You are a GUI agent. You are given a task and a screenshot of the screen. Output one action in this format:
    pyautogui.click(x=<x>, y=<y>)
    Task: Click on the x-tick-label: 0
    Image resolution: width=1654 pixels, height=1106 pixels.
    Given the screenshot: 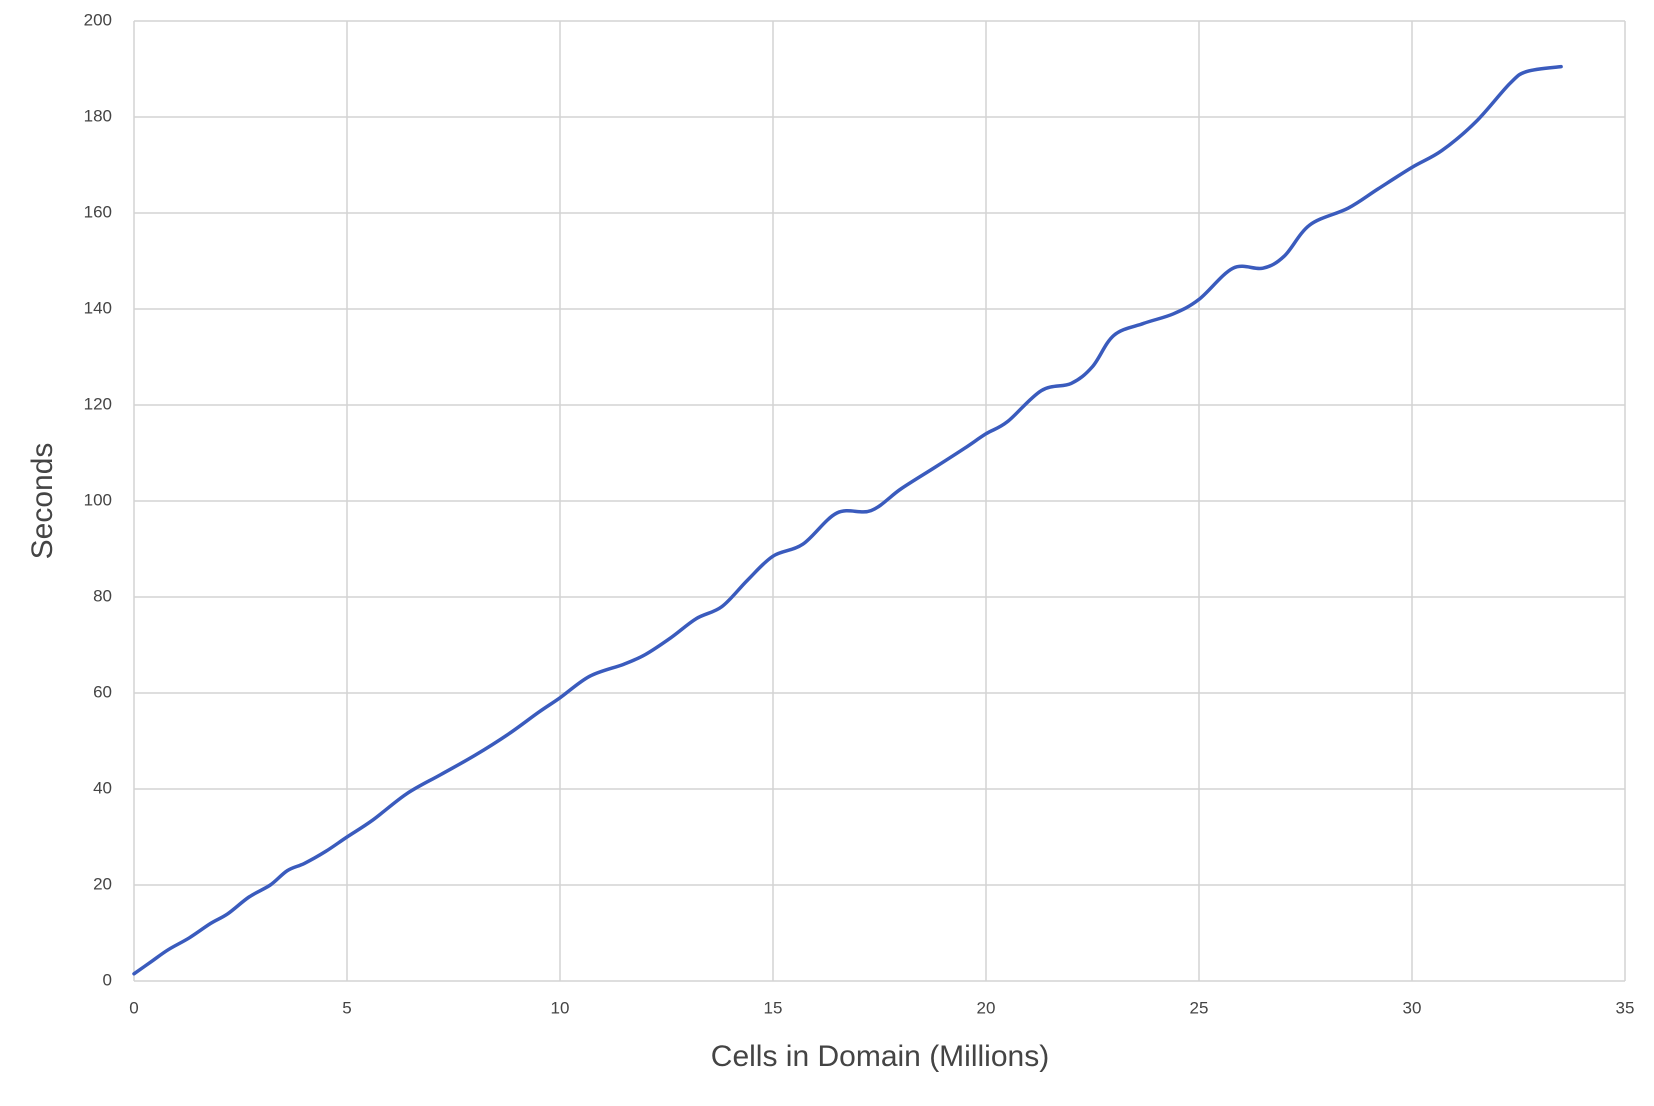 What is the action you would take?
    pyautogui.click(x=133, y=1007)
    